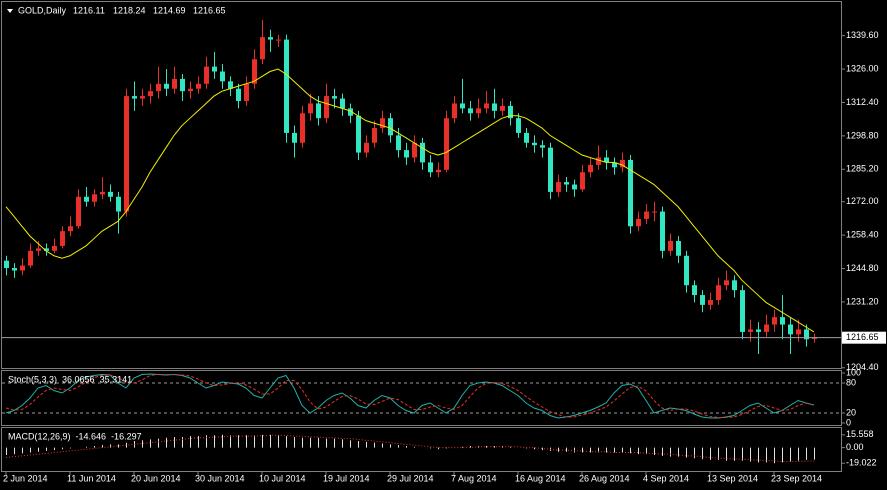  What do you see at coordinates (862, 135) in the screenshot?
I see `y-tick-label: 1298.80` at bounding box center [862, 135].